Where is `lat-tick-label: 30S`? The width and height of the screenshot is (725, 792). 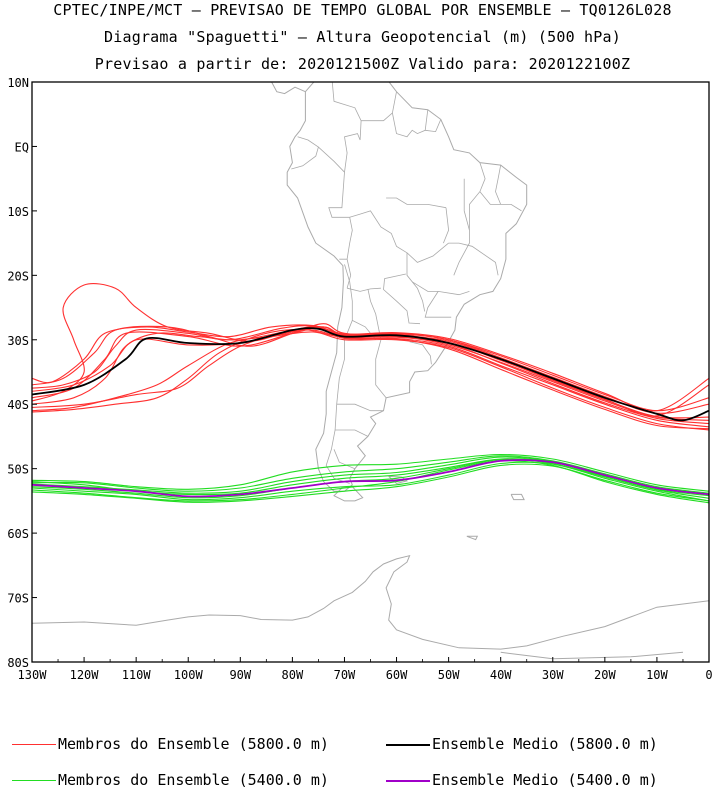
lat-tick-label: 30S is located at coordinates (18, 341).